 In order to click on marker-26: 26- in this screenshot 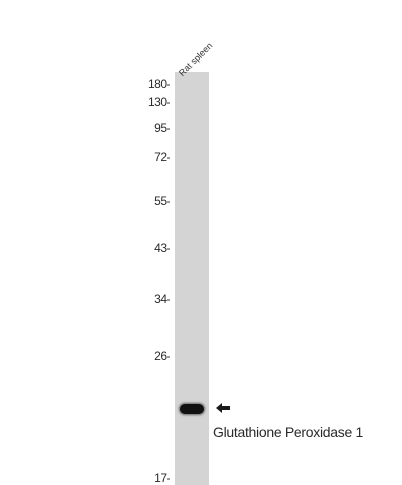, I will do `click(162, 356)`.